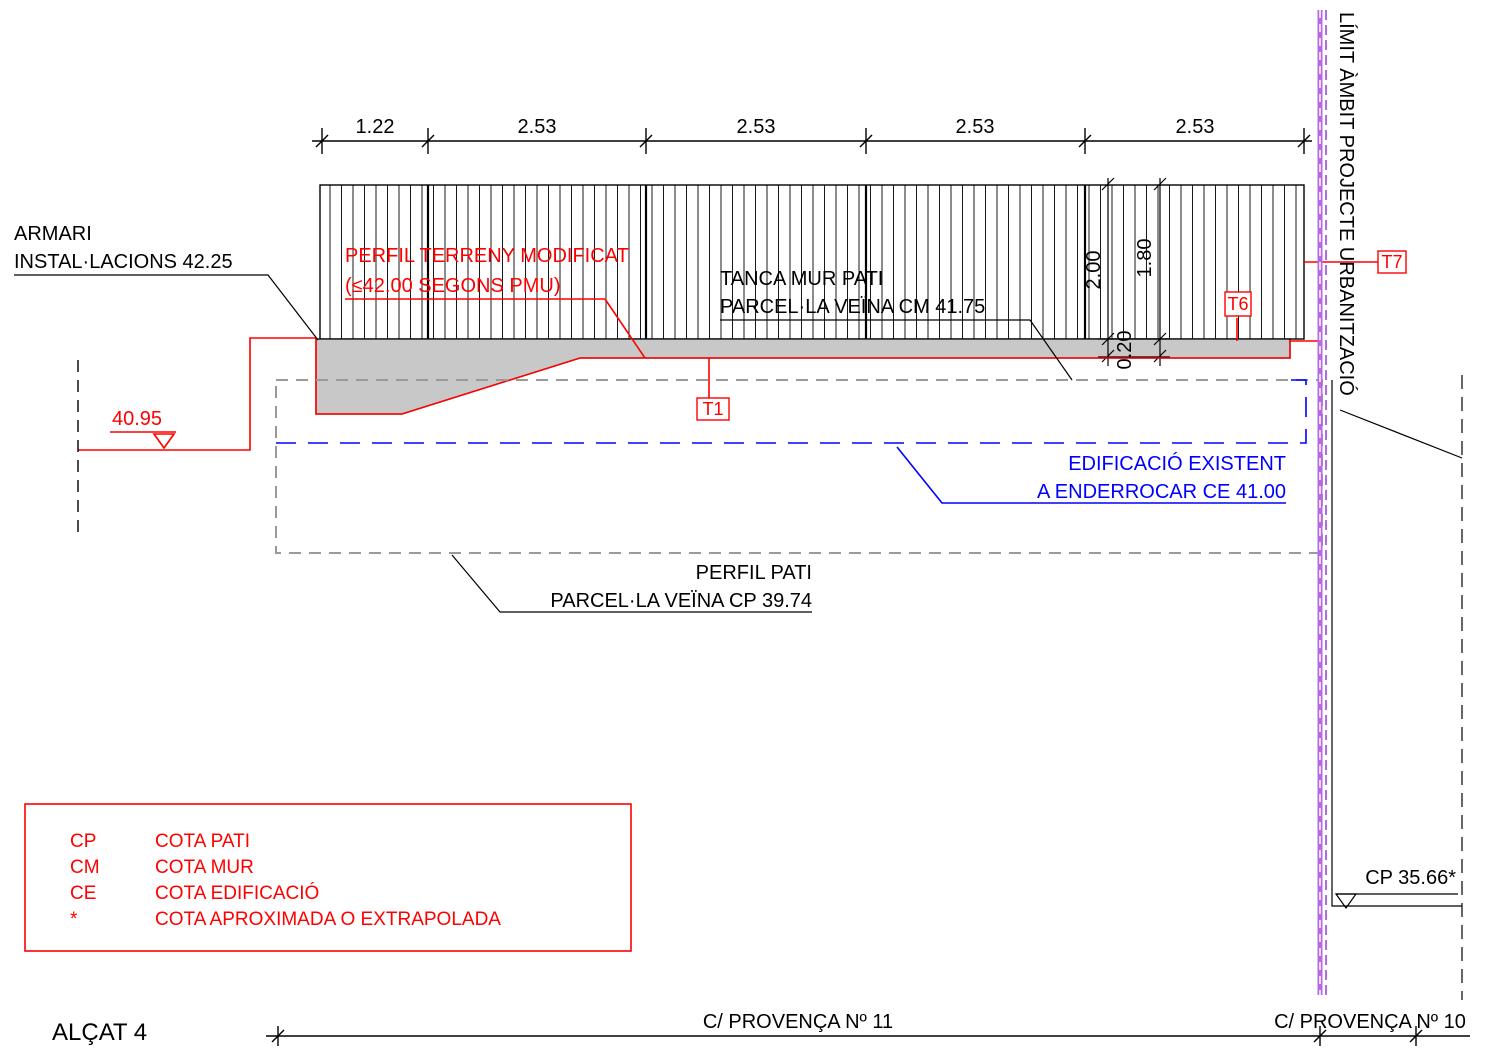  What do you see at coordinates (123, 262) in the screenshot?
I see `armari-label-2: INSTAL·LACIONS 42.25` at bounding box center [123, 262].